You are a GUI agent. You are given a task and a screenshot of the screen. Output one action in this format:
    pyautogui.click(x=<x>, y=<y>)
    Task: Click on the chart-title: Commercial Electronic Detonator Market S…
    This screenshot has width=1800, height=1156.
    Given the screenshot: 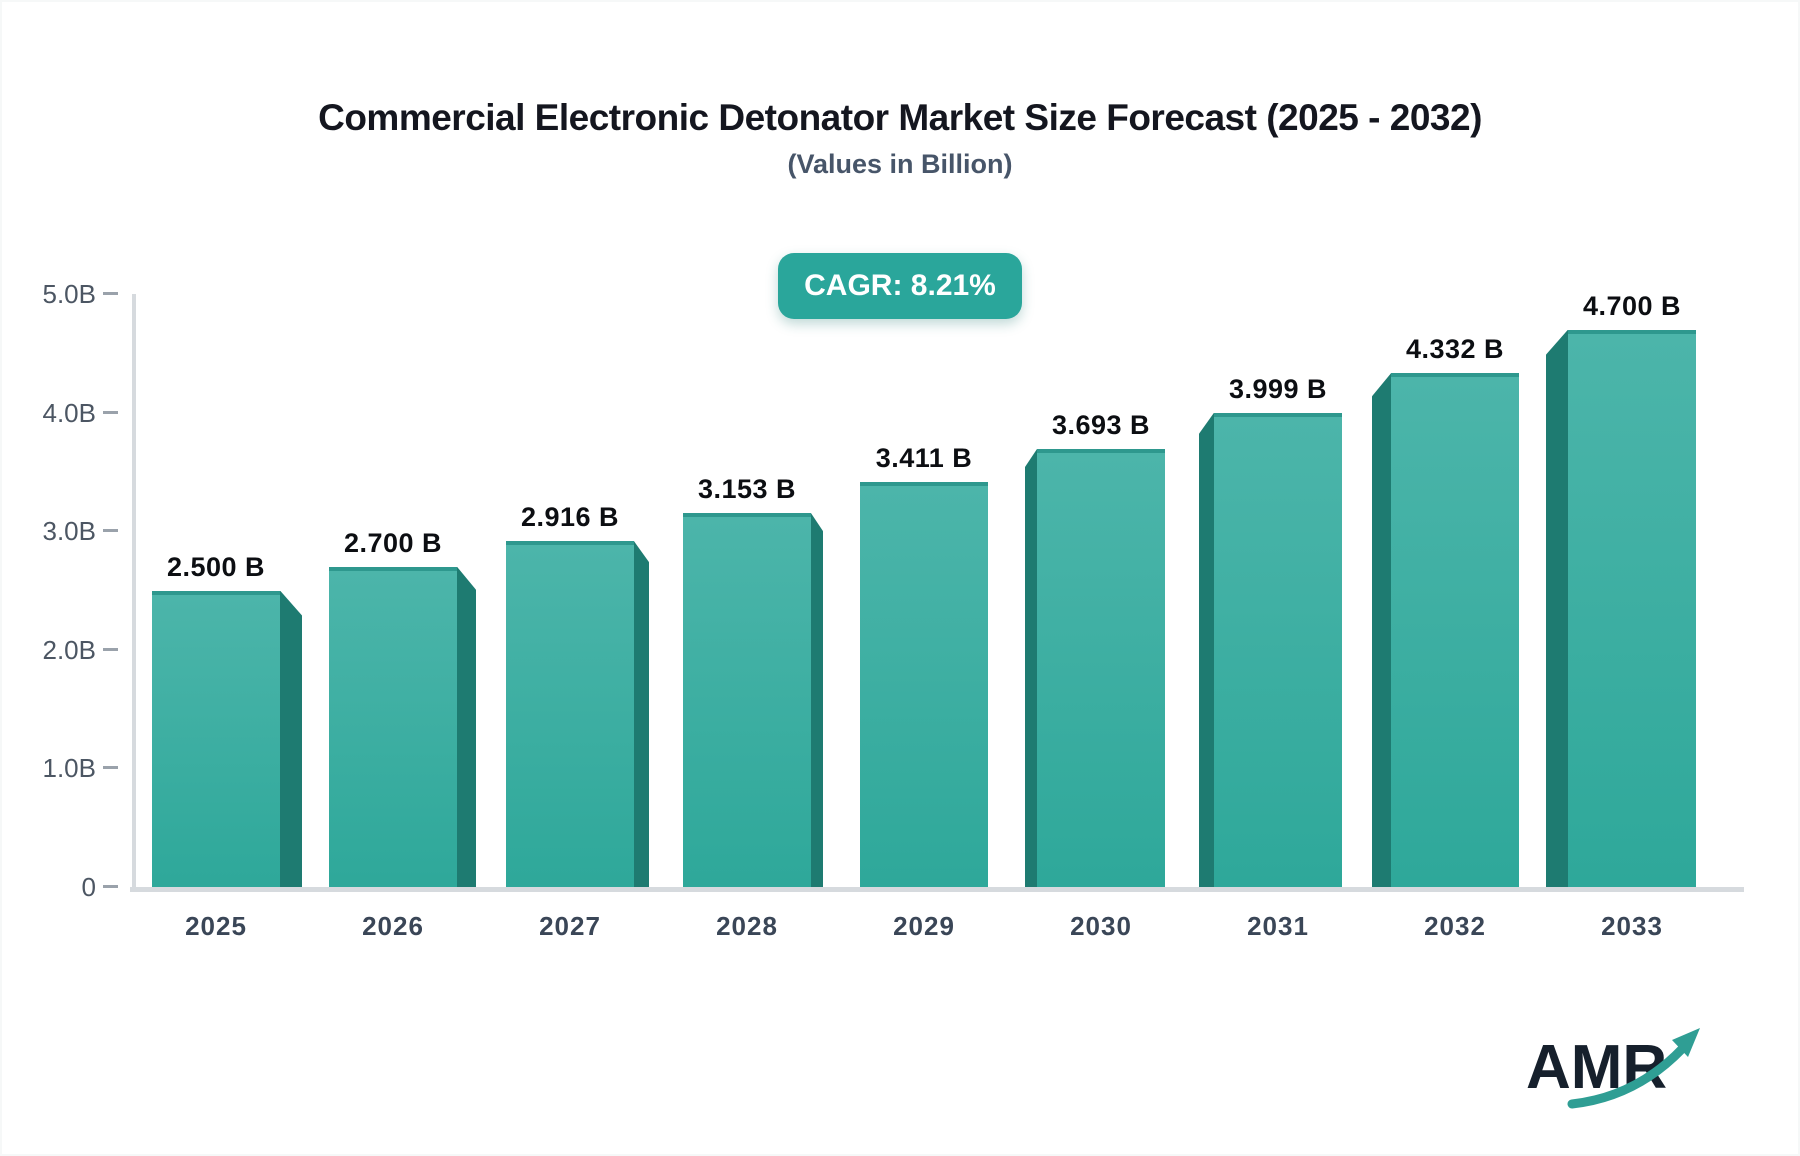 What is the action you would take?
    pyautogui.click(x=900, y=117)
    